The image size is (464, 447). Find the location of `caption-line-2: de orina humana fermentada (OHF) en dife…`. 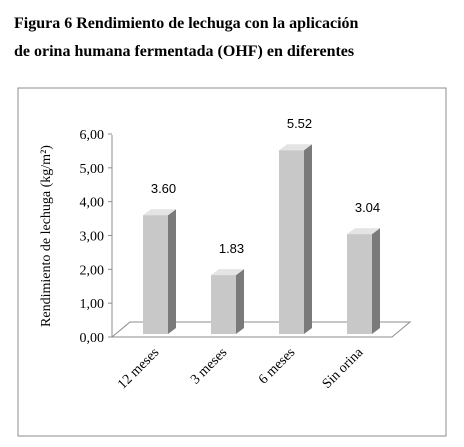

caption-line-2: de orina humana fermentada (OHF) en dife… is located at coordinates (184, 51).